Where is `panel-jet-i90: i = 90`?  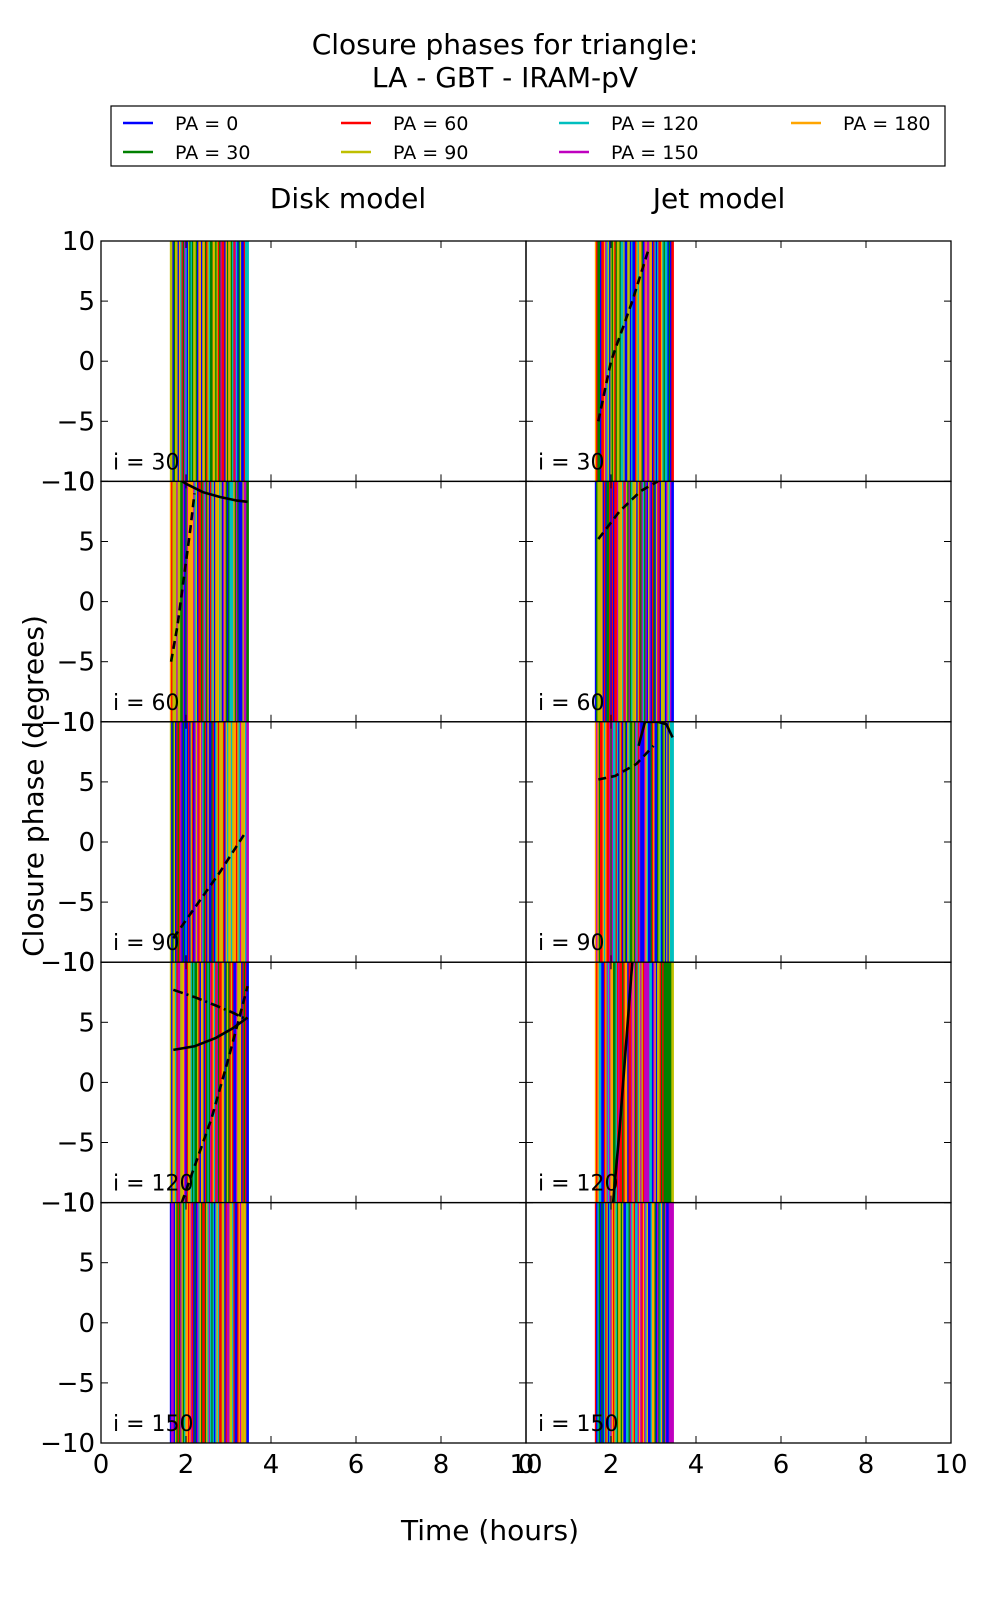
panel-jet-i90: i = 90 is located at coordinates (738, 842).